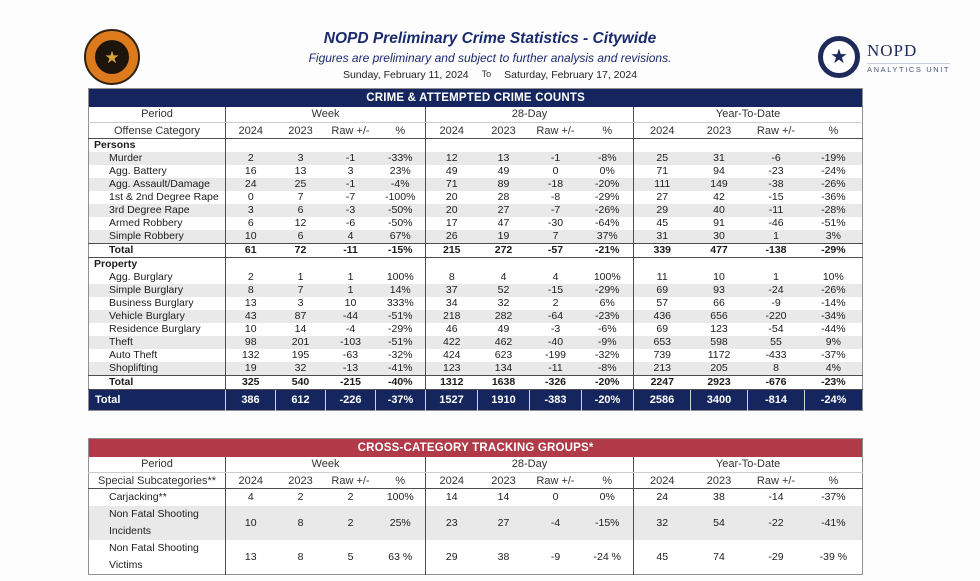 This screenshot has height=581, width=980. What do you see at coordinates (157, 369) in the screenshot?
I see `row-label: Shoplifting` at bounding box center [157, 369].